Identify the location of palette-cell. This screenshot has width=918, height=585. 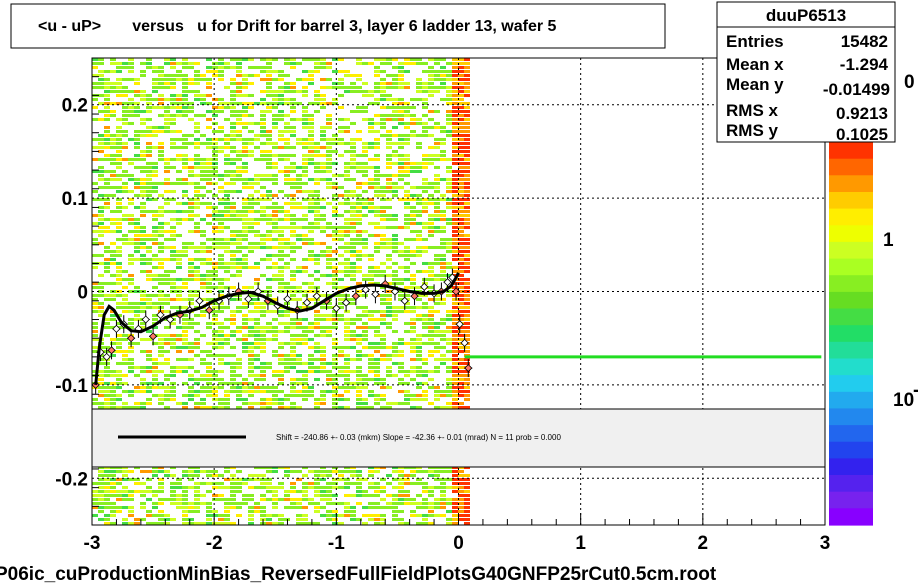
(851, 284).